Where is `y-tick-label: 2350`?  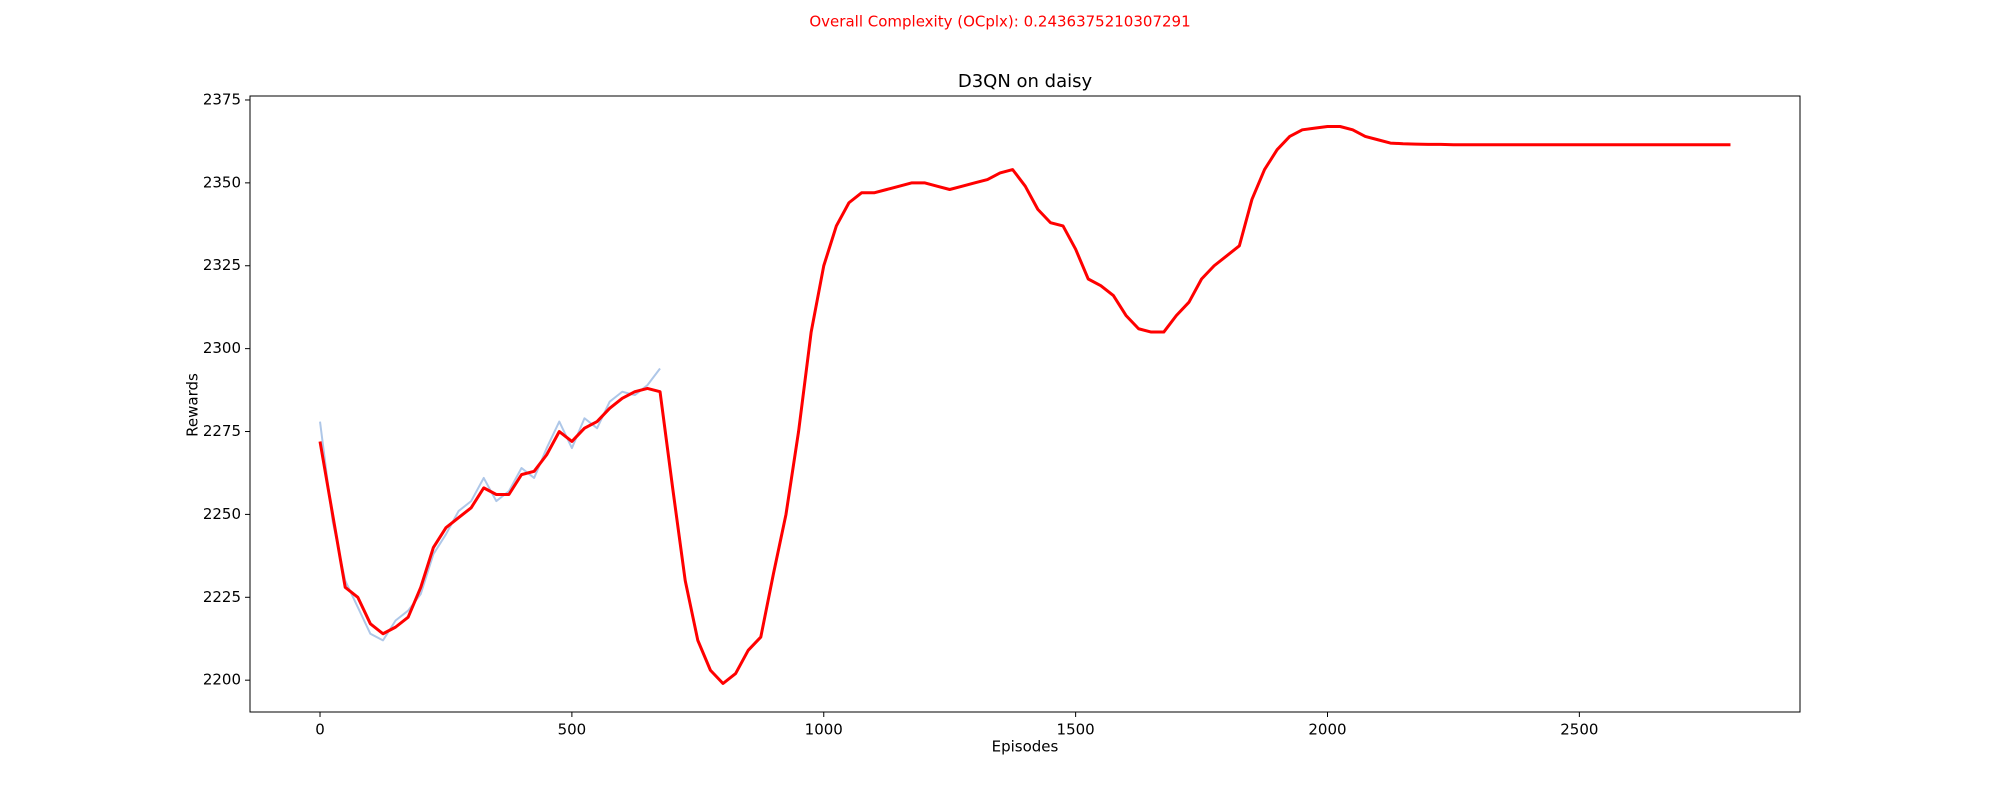 y-tick-label: 2350 is located at coordinates (222, 182).